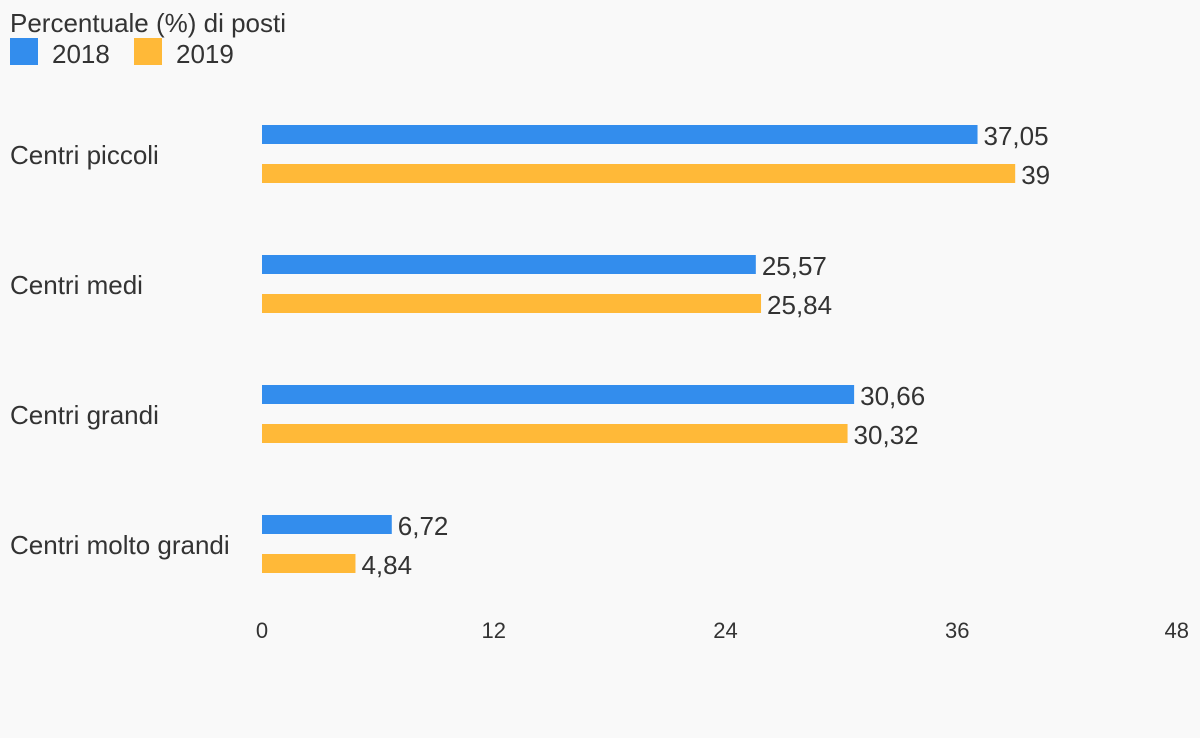  I want to click on x-tick-label: 48, so click(1177, 630).